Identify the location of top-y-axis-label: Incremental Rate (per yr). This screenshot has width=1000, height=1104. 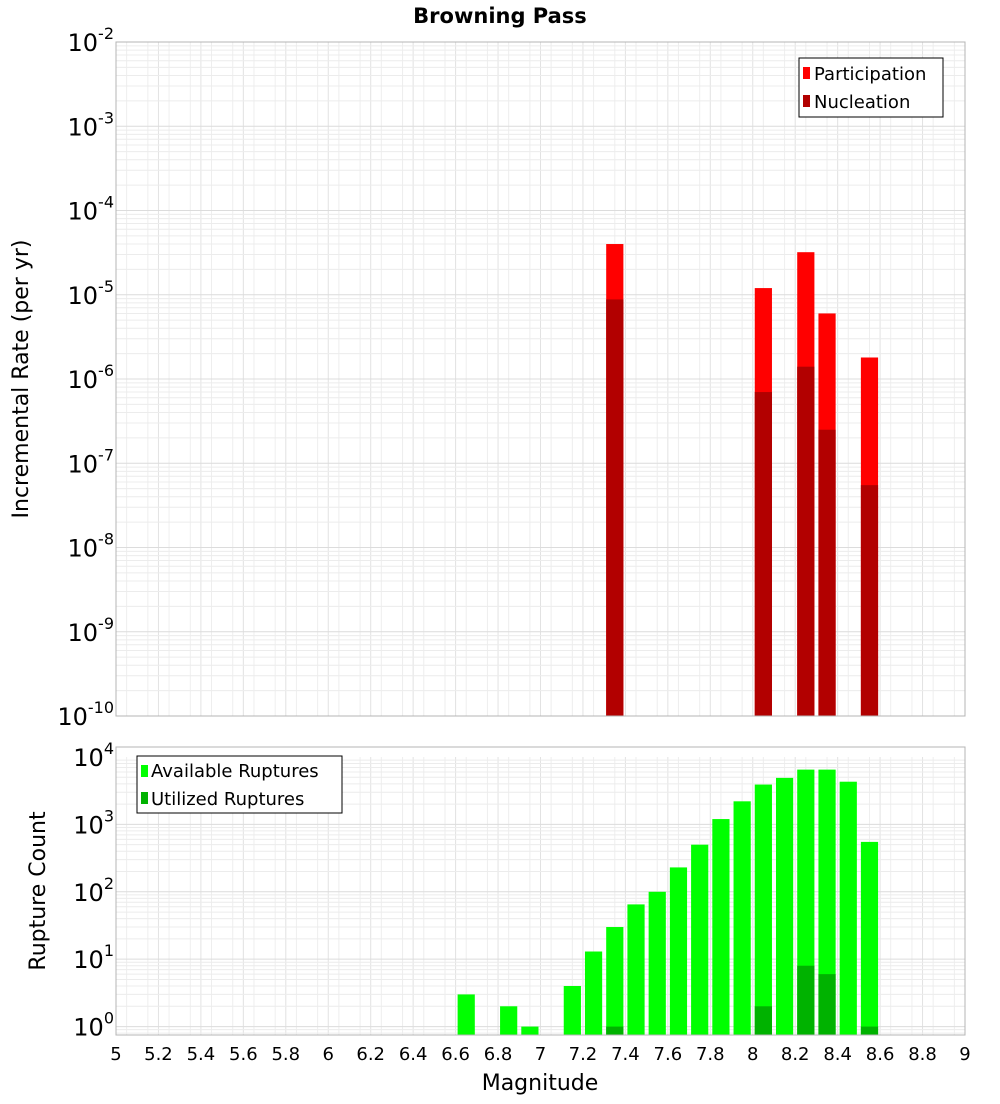
(21, 379).